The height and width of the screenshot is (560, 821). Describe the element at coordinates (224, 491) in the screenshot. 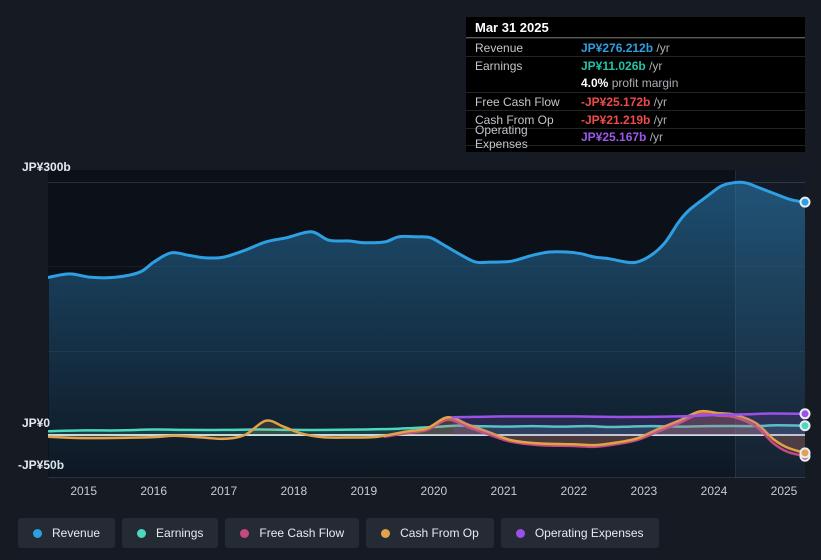

I see `x-axis-label-2017: 2017` at that location.